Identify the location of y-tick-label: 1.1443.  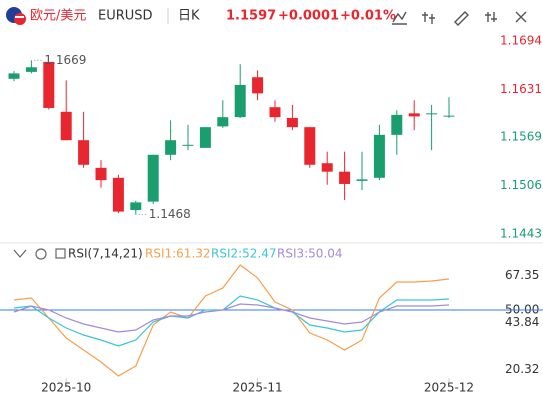
(521, 233).